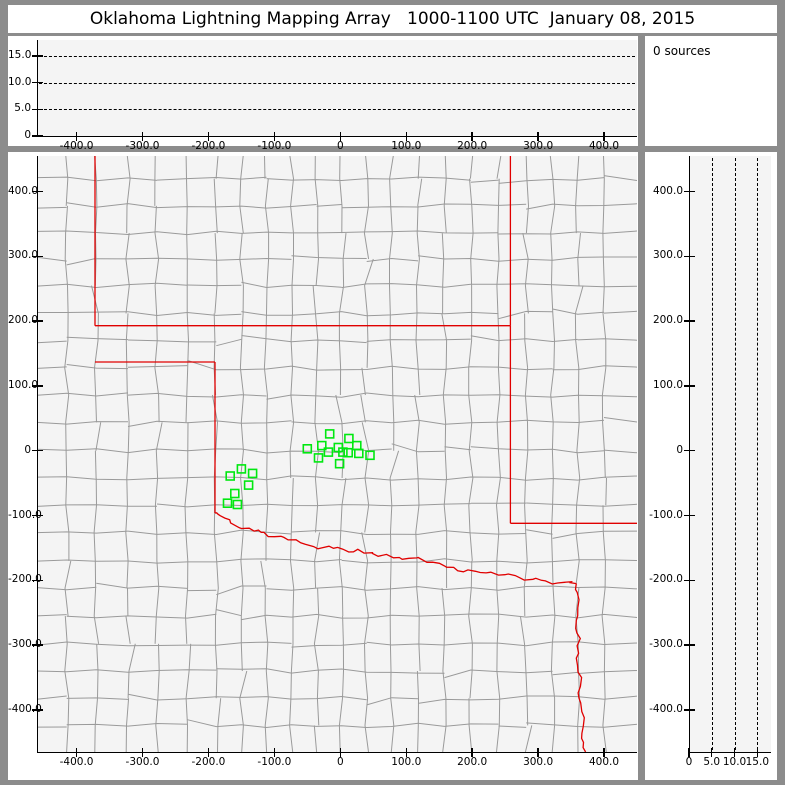 The width and height of the screenshot is (785, 785). What do you see at coordinates (712, 762) in the screenshot?
I see `right-x-tick-label: 5.0` at bounding box center [712, 762].